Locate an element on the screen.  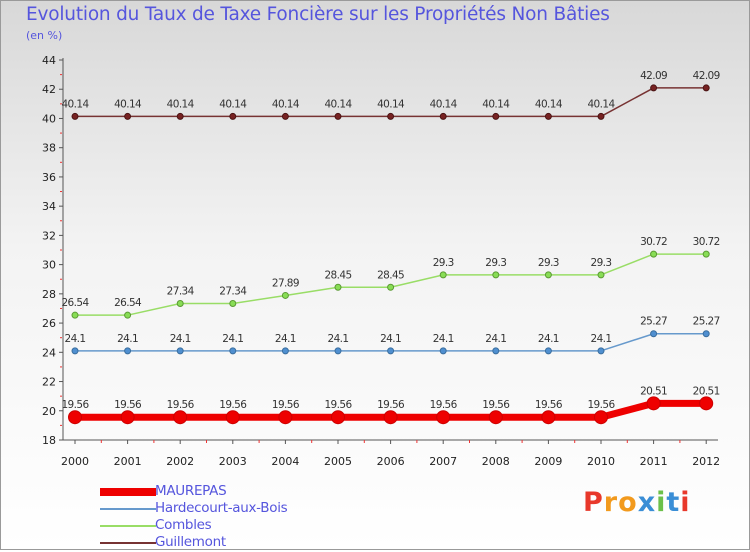
data-label: 25.27 is located at coordinates (706, 322).